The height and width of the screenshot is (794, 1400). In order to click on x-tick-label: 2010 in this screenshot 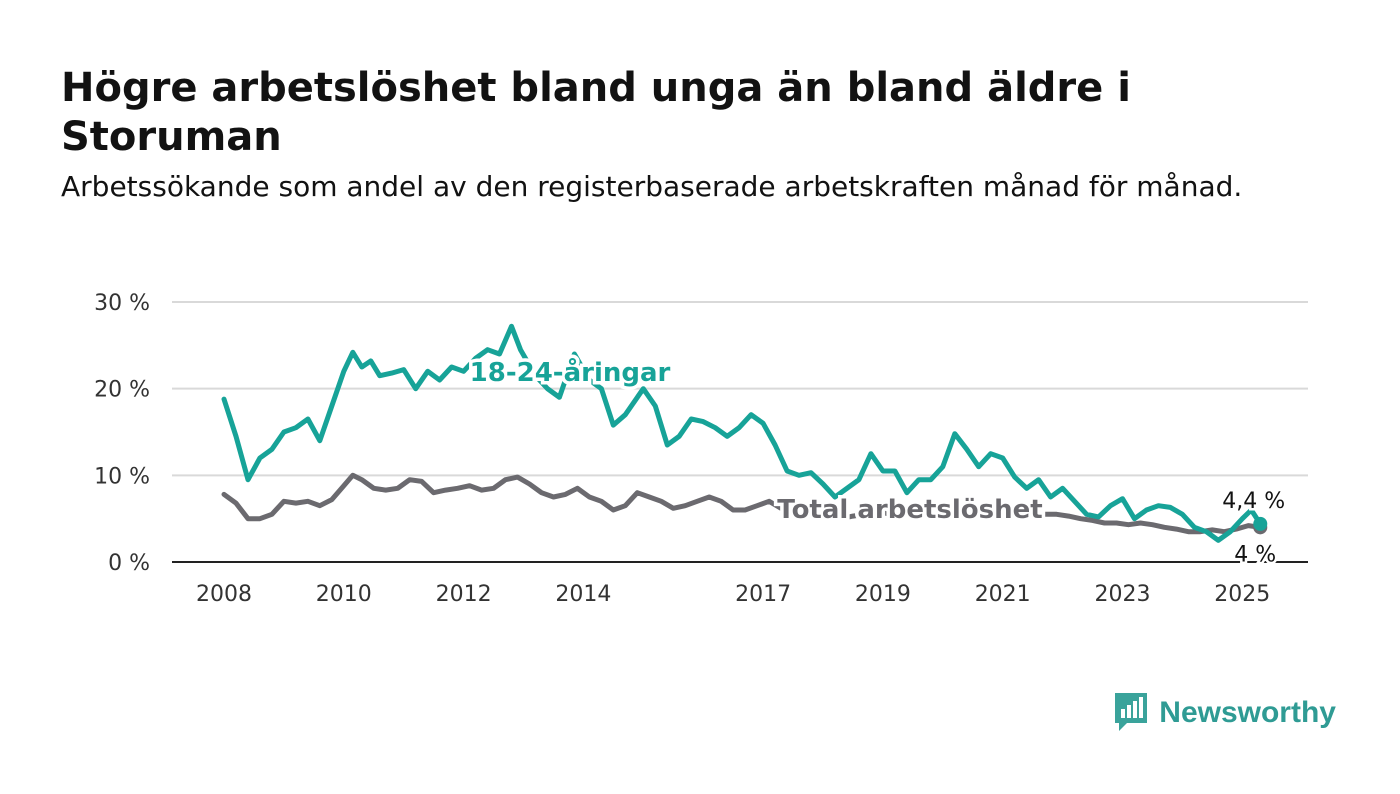, I will do `click(344, 594)`.